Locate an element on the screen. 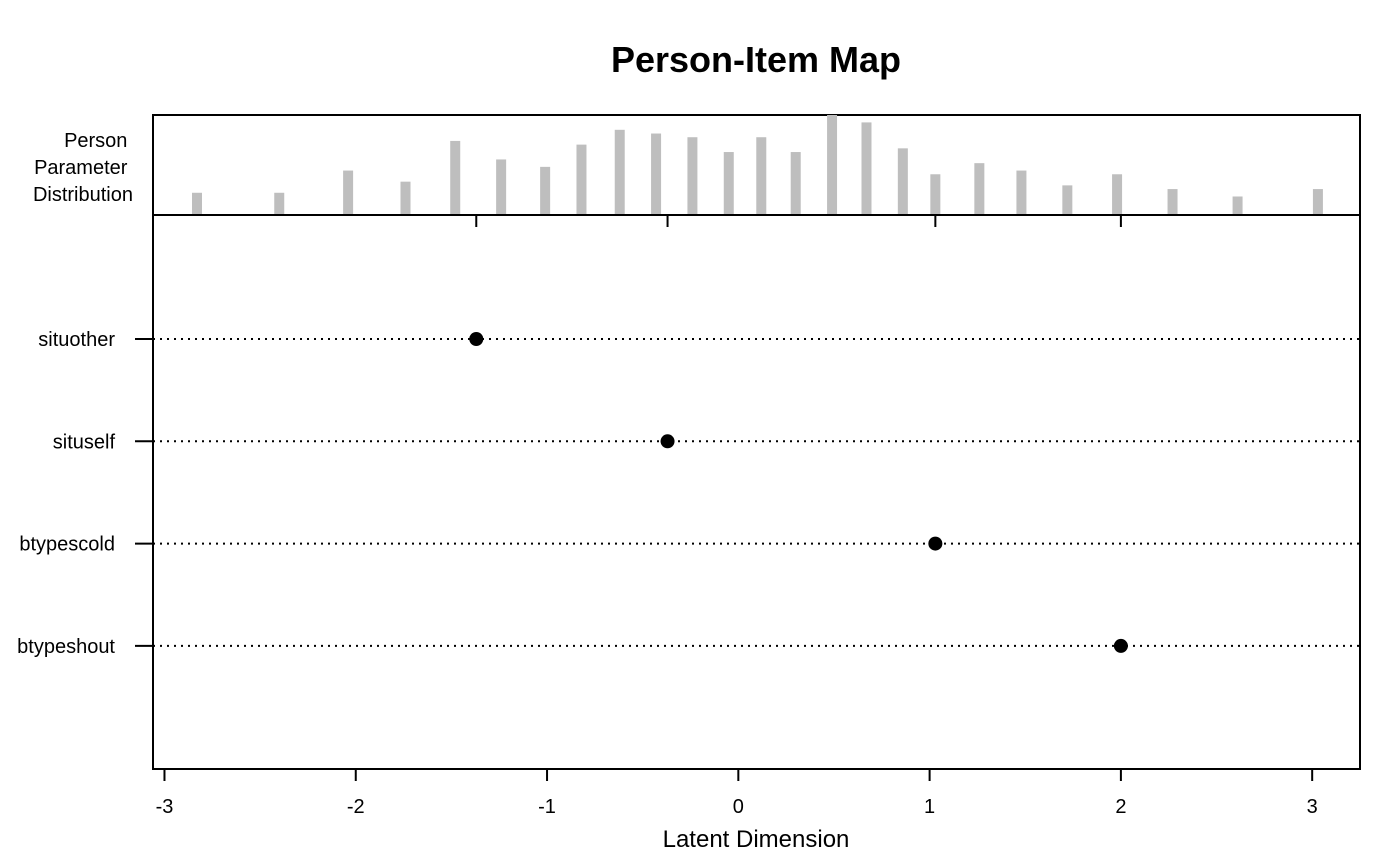  x-tick-label: 3 is located at coordinates (1312, 807).